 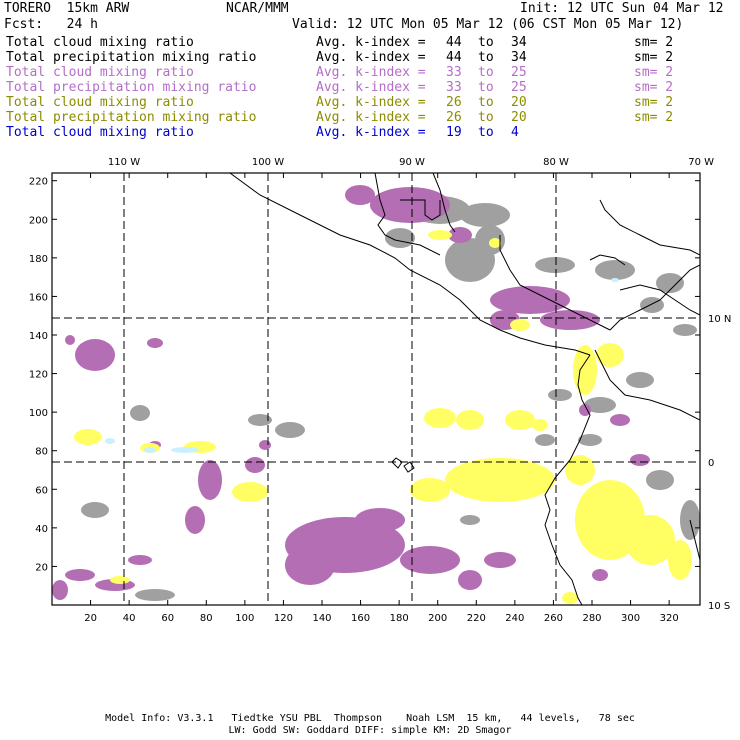 What do you see at coordinates (167, 618) in the screenshot?
I see `x-tick-label: 60` at bounding box center [167, 618].